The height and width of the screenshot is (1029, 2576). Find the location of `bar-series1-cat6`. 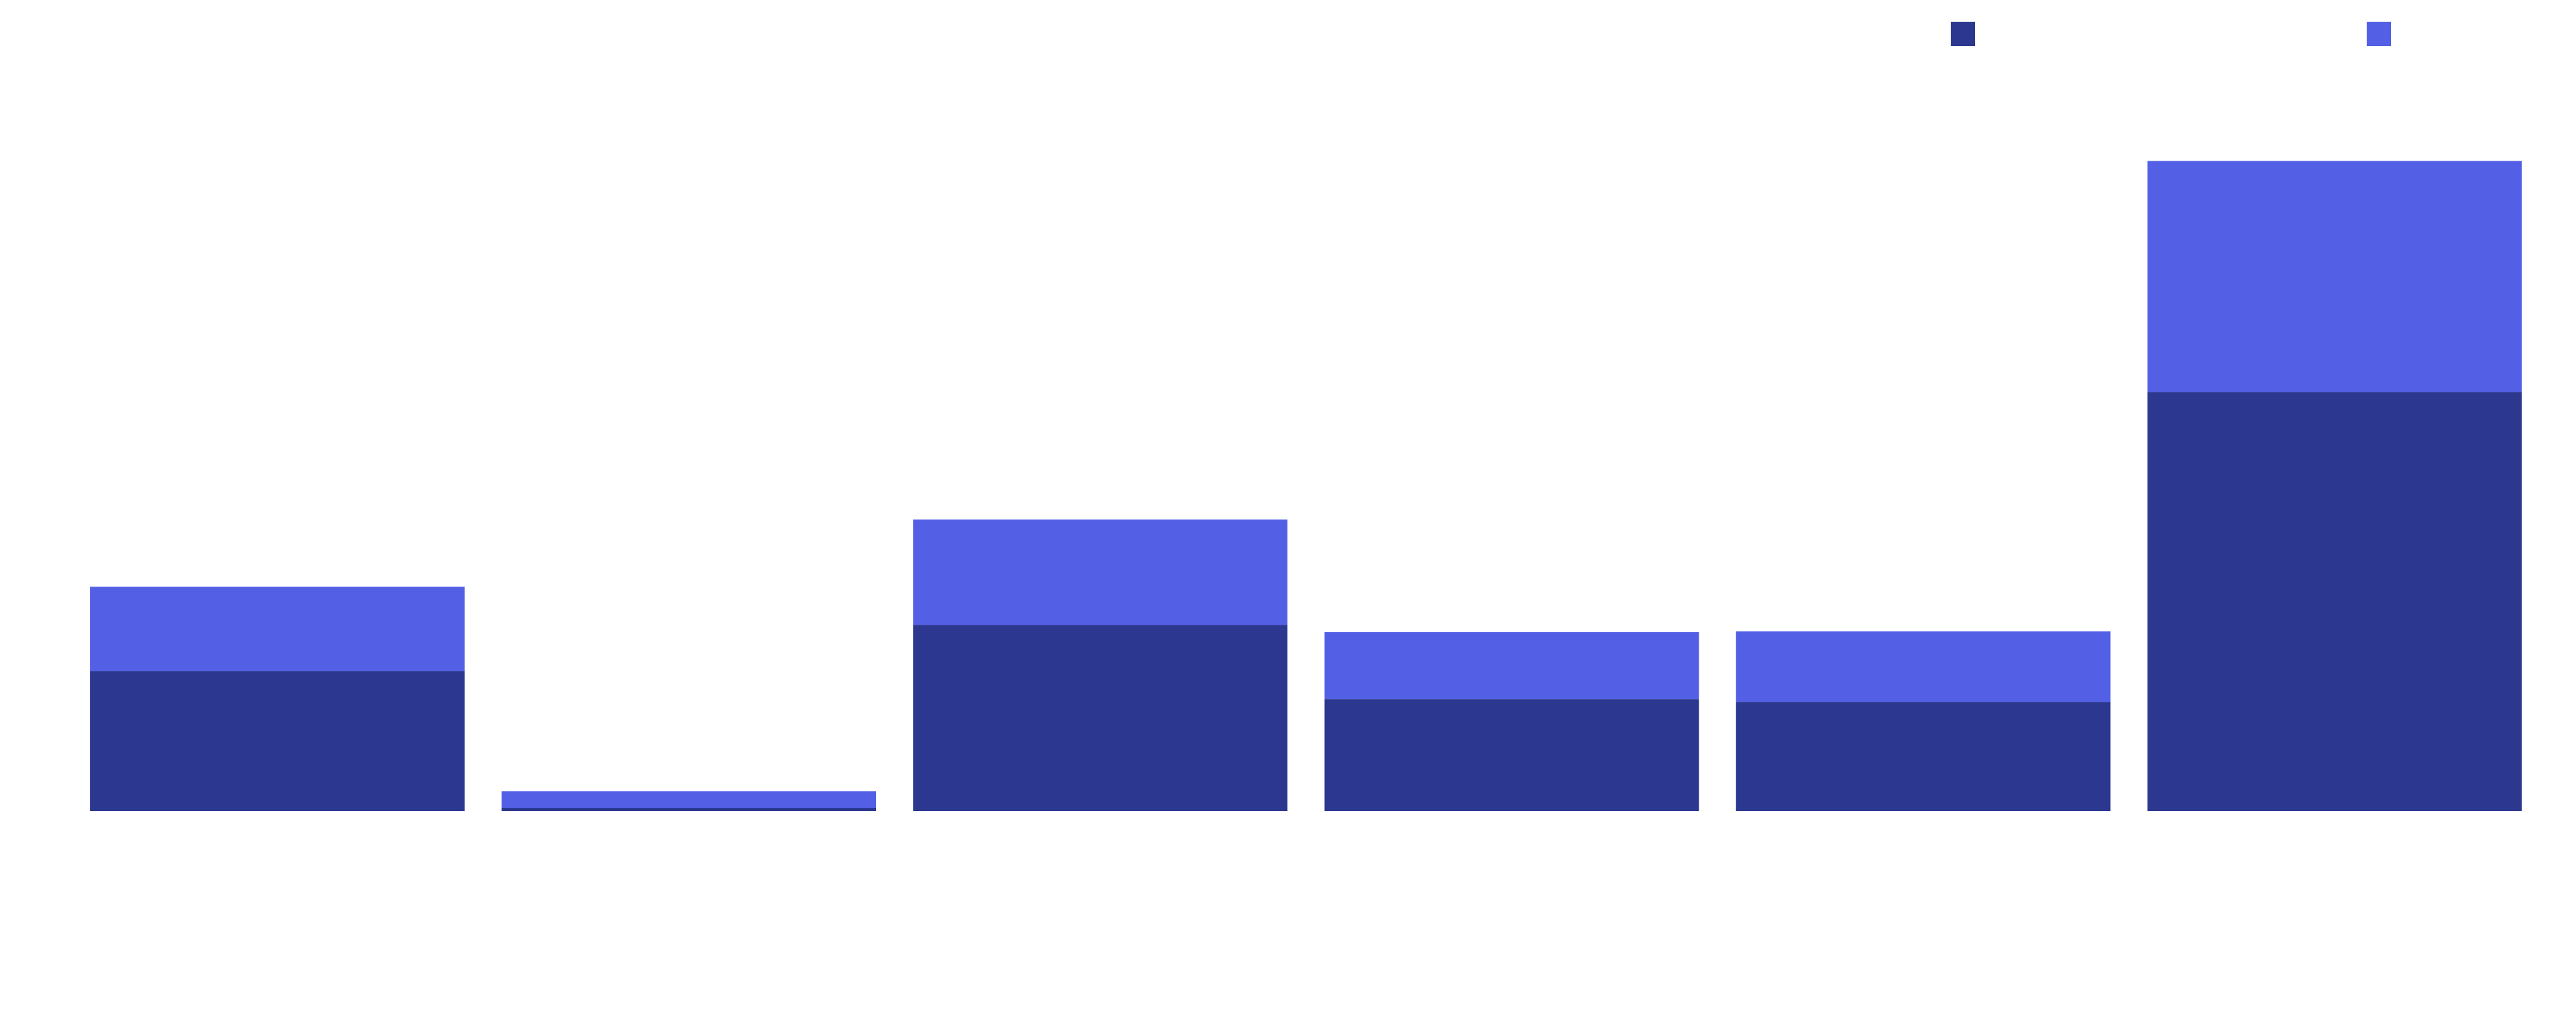

bar-series1-cat6 is located at coordinates (2334, 601).